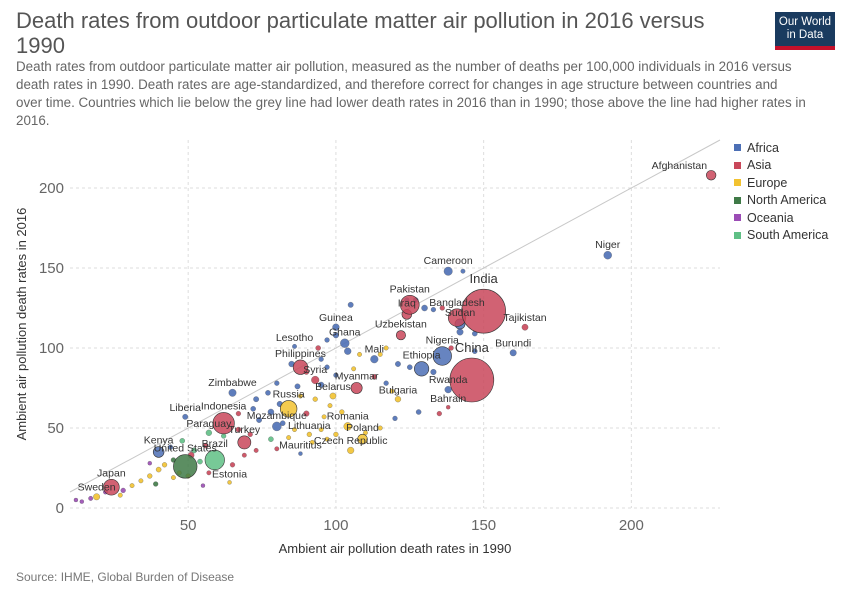 This screenshot has height=600, width=850. Describe the element at coordinates (333, 396) in the screenshot. I see `data-point-belarus` at that location.